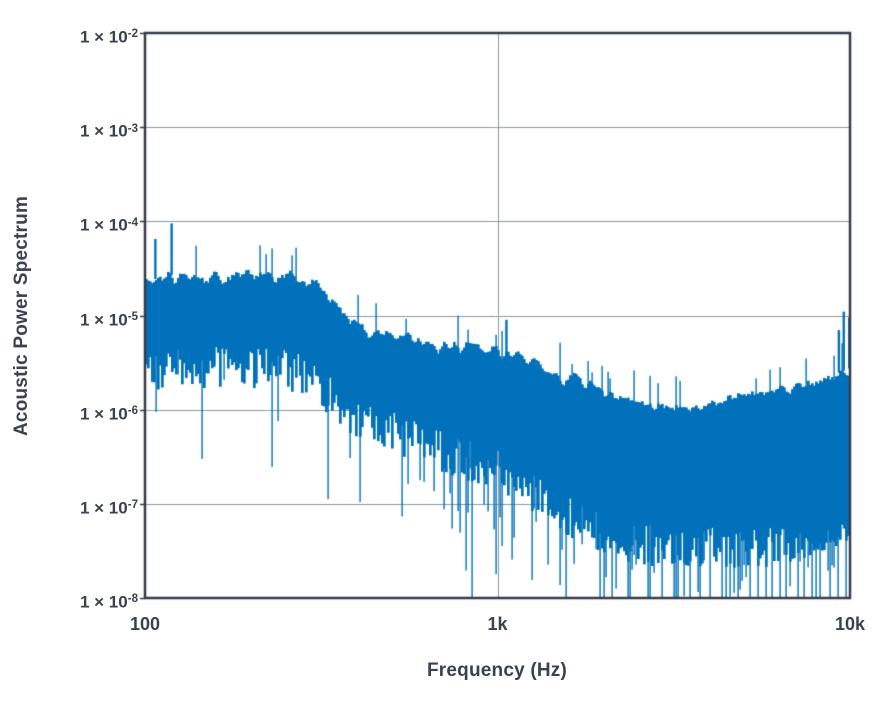  Describe the element at coordinates (850, 624) in the screenshot. I see `x-tick-label: 10k` at that location.